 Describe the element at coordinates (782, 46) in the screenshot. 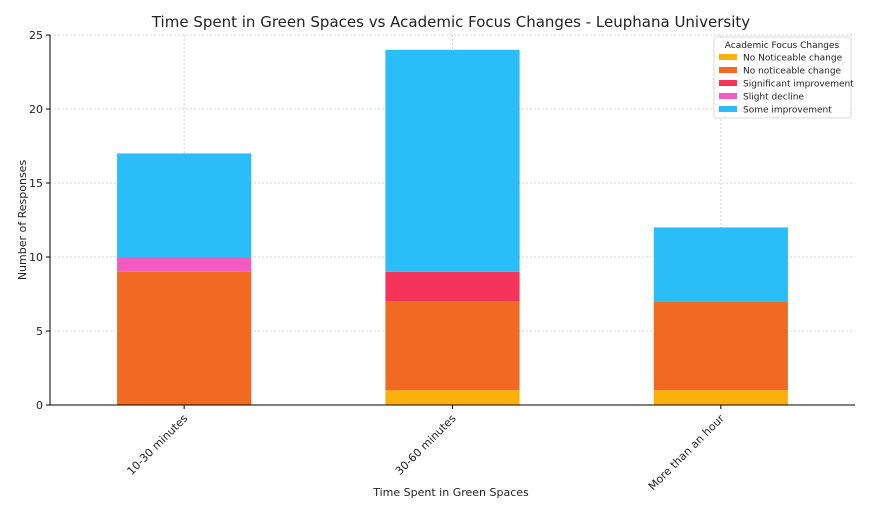

I see `legend-title: Academic Focus Changes` at that location.